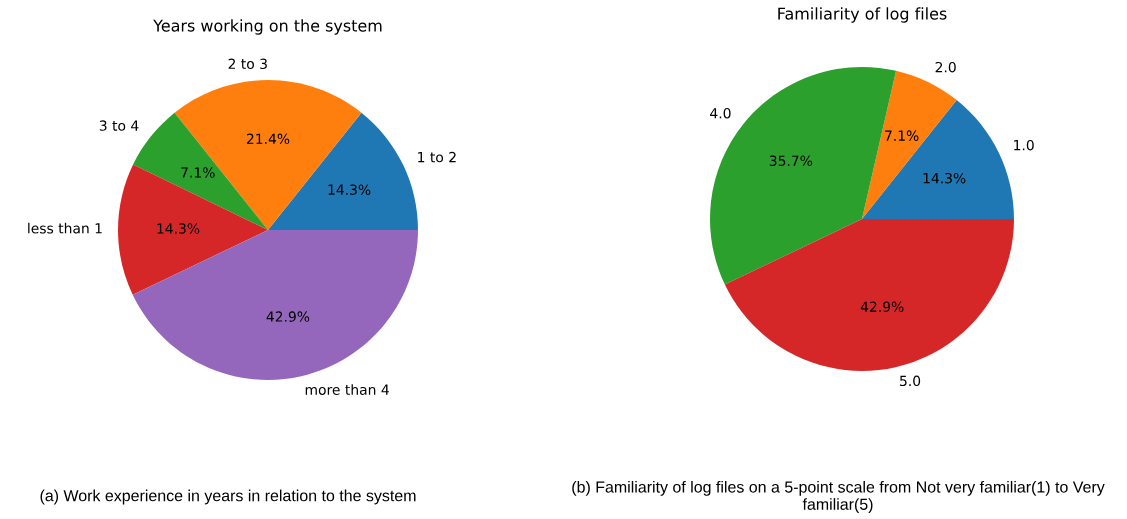 This screenshot has width=1127, height=519. What do you see at coordinates (720, 113) in the screenshot?
I see `slice-label: 4.0` at bounding box center [720, 113].